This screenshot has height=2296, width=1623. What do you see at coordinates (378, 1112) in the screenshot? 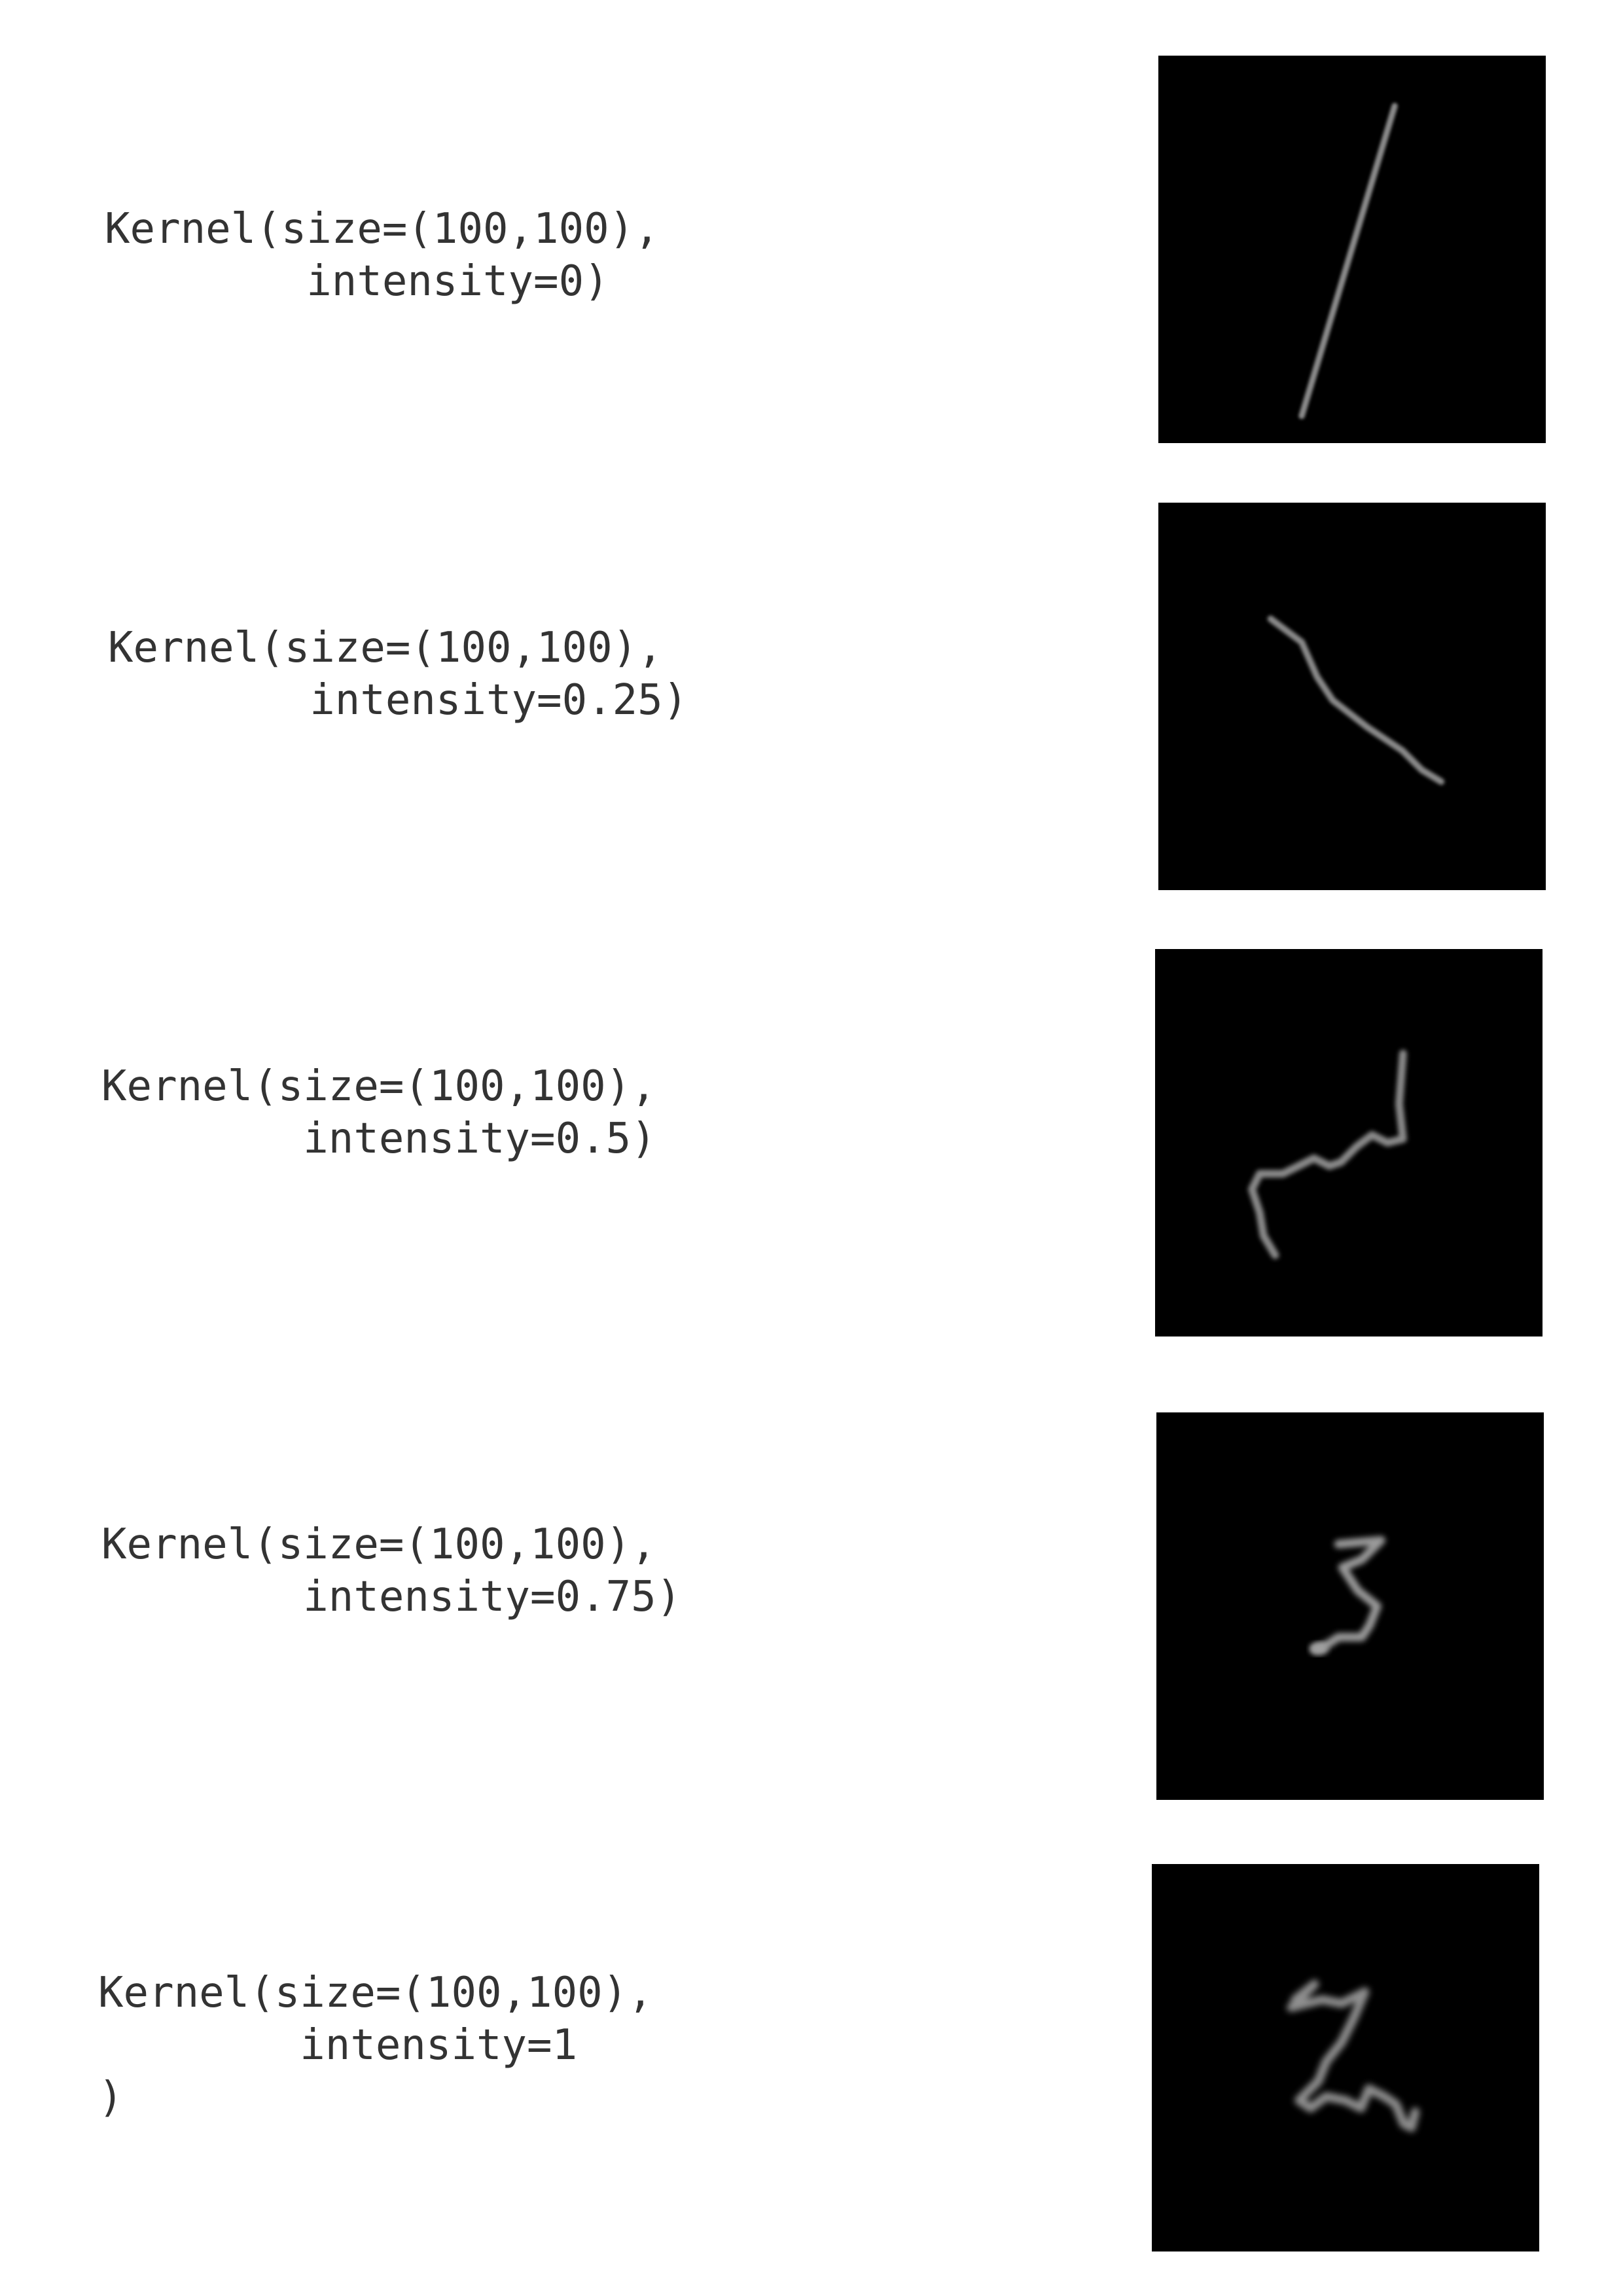
I see `kernel-label-intensity-0-5: Kernel(size=(100,100), intensity=0.5)` at bounding box center [378, 1112].